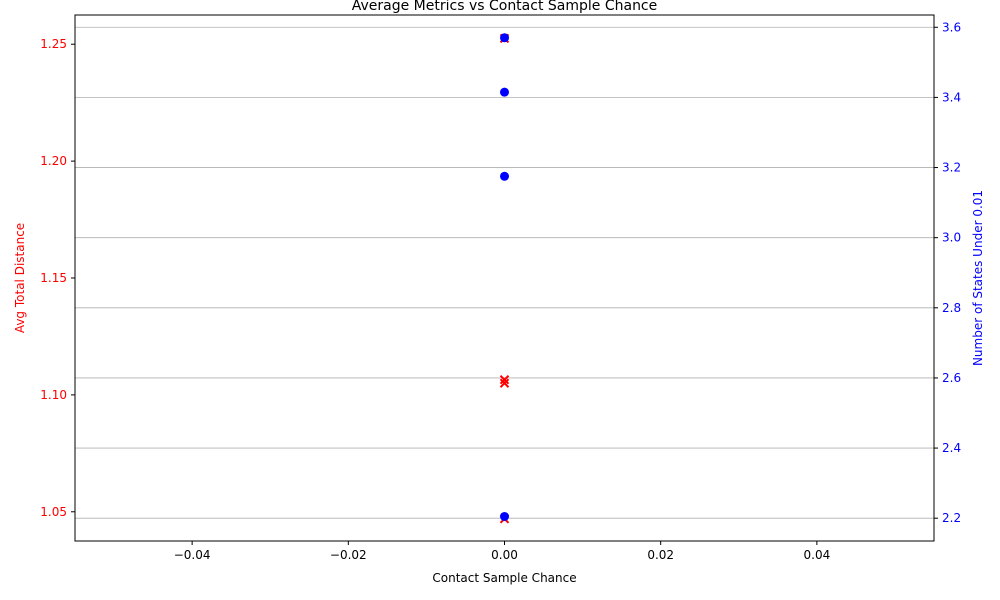  I want to click on y-right-tick-label: 3.2, so click(951, 168).